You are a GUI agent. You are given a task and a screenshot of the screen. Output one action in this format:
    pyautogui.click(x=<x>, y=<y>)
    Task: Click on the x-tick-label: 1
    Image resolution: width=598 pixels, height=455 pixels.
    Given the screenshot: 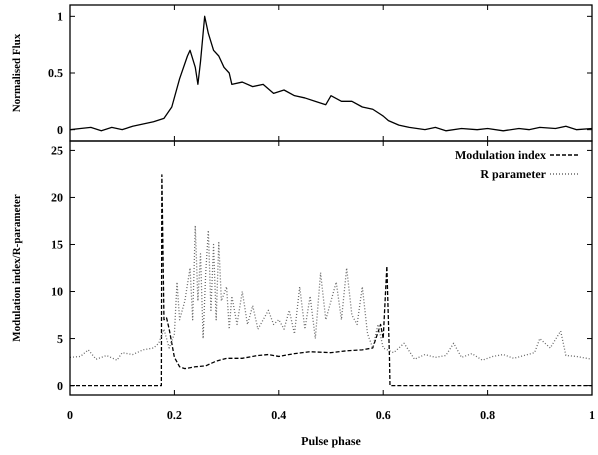 What is the action you would take?
    pyautogui.click(x=592, y=415)
    